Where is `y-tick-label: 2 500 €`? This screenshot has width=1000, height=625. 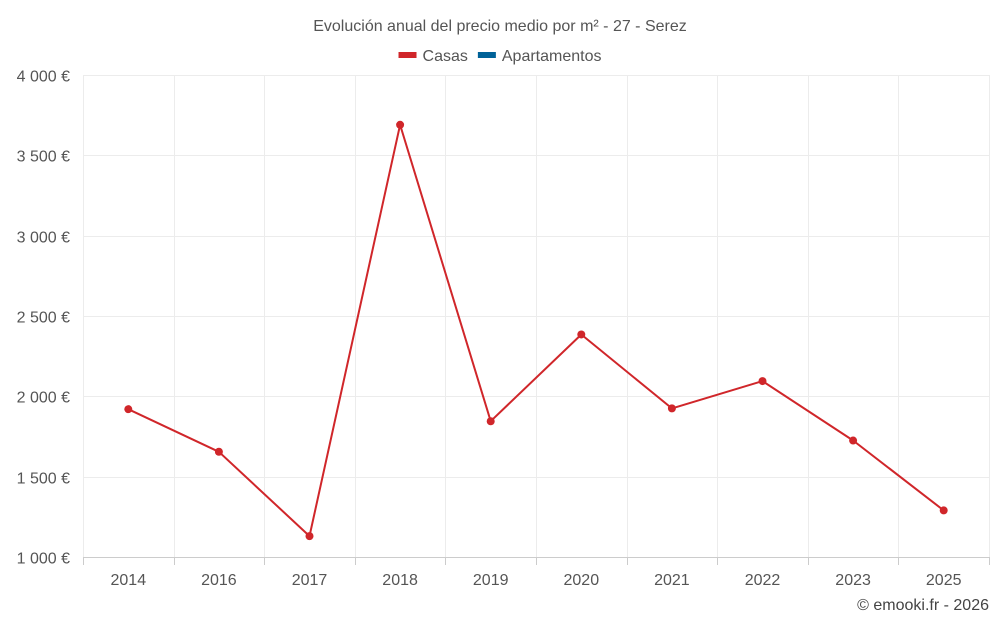
y-tick-label: 2 500 € is located at coordinates (43, 318).